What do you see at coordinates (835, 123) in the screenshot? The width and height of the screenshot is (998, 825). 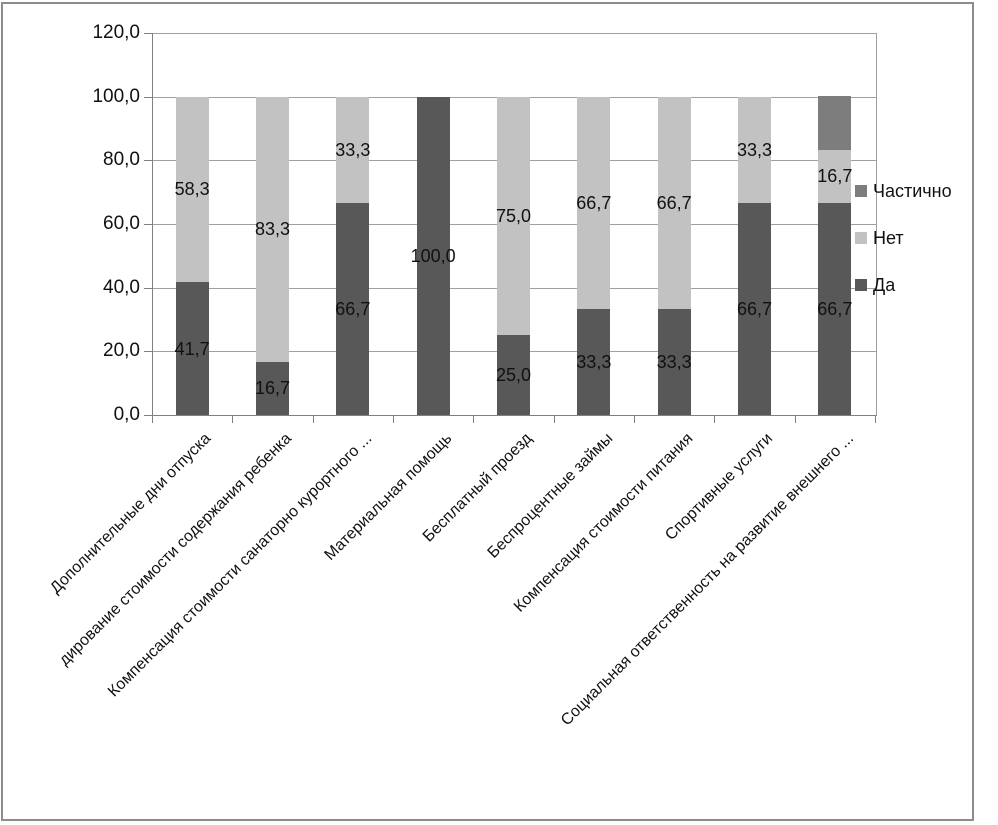 I see `bar-segment-Частично` at bounding box center [835, 123].